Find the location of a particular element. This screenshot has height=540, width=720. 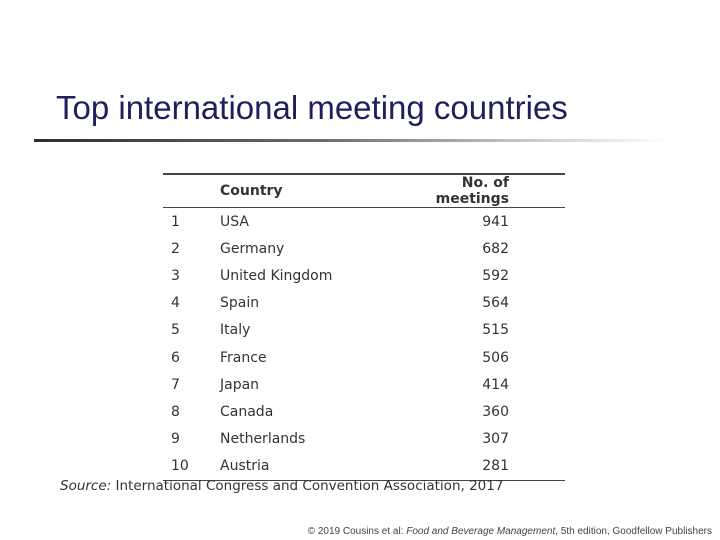

row-country: Austria is located at coordinates (245, 466).